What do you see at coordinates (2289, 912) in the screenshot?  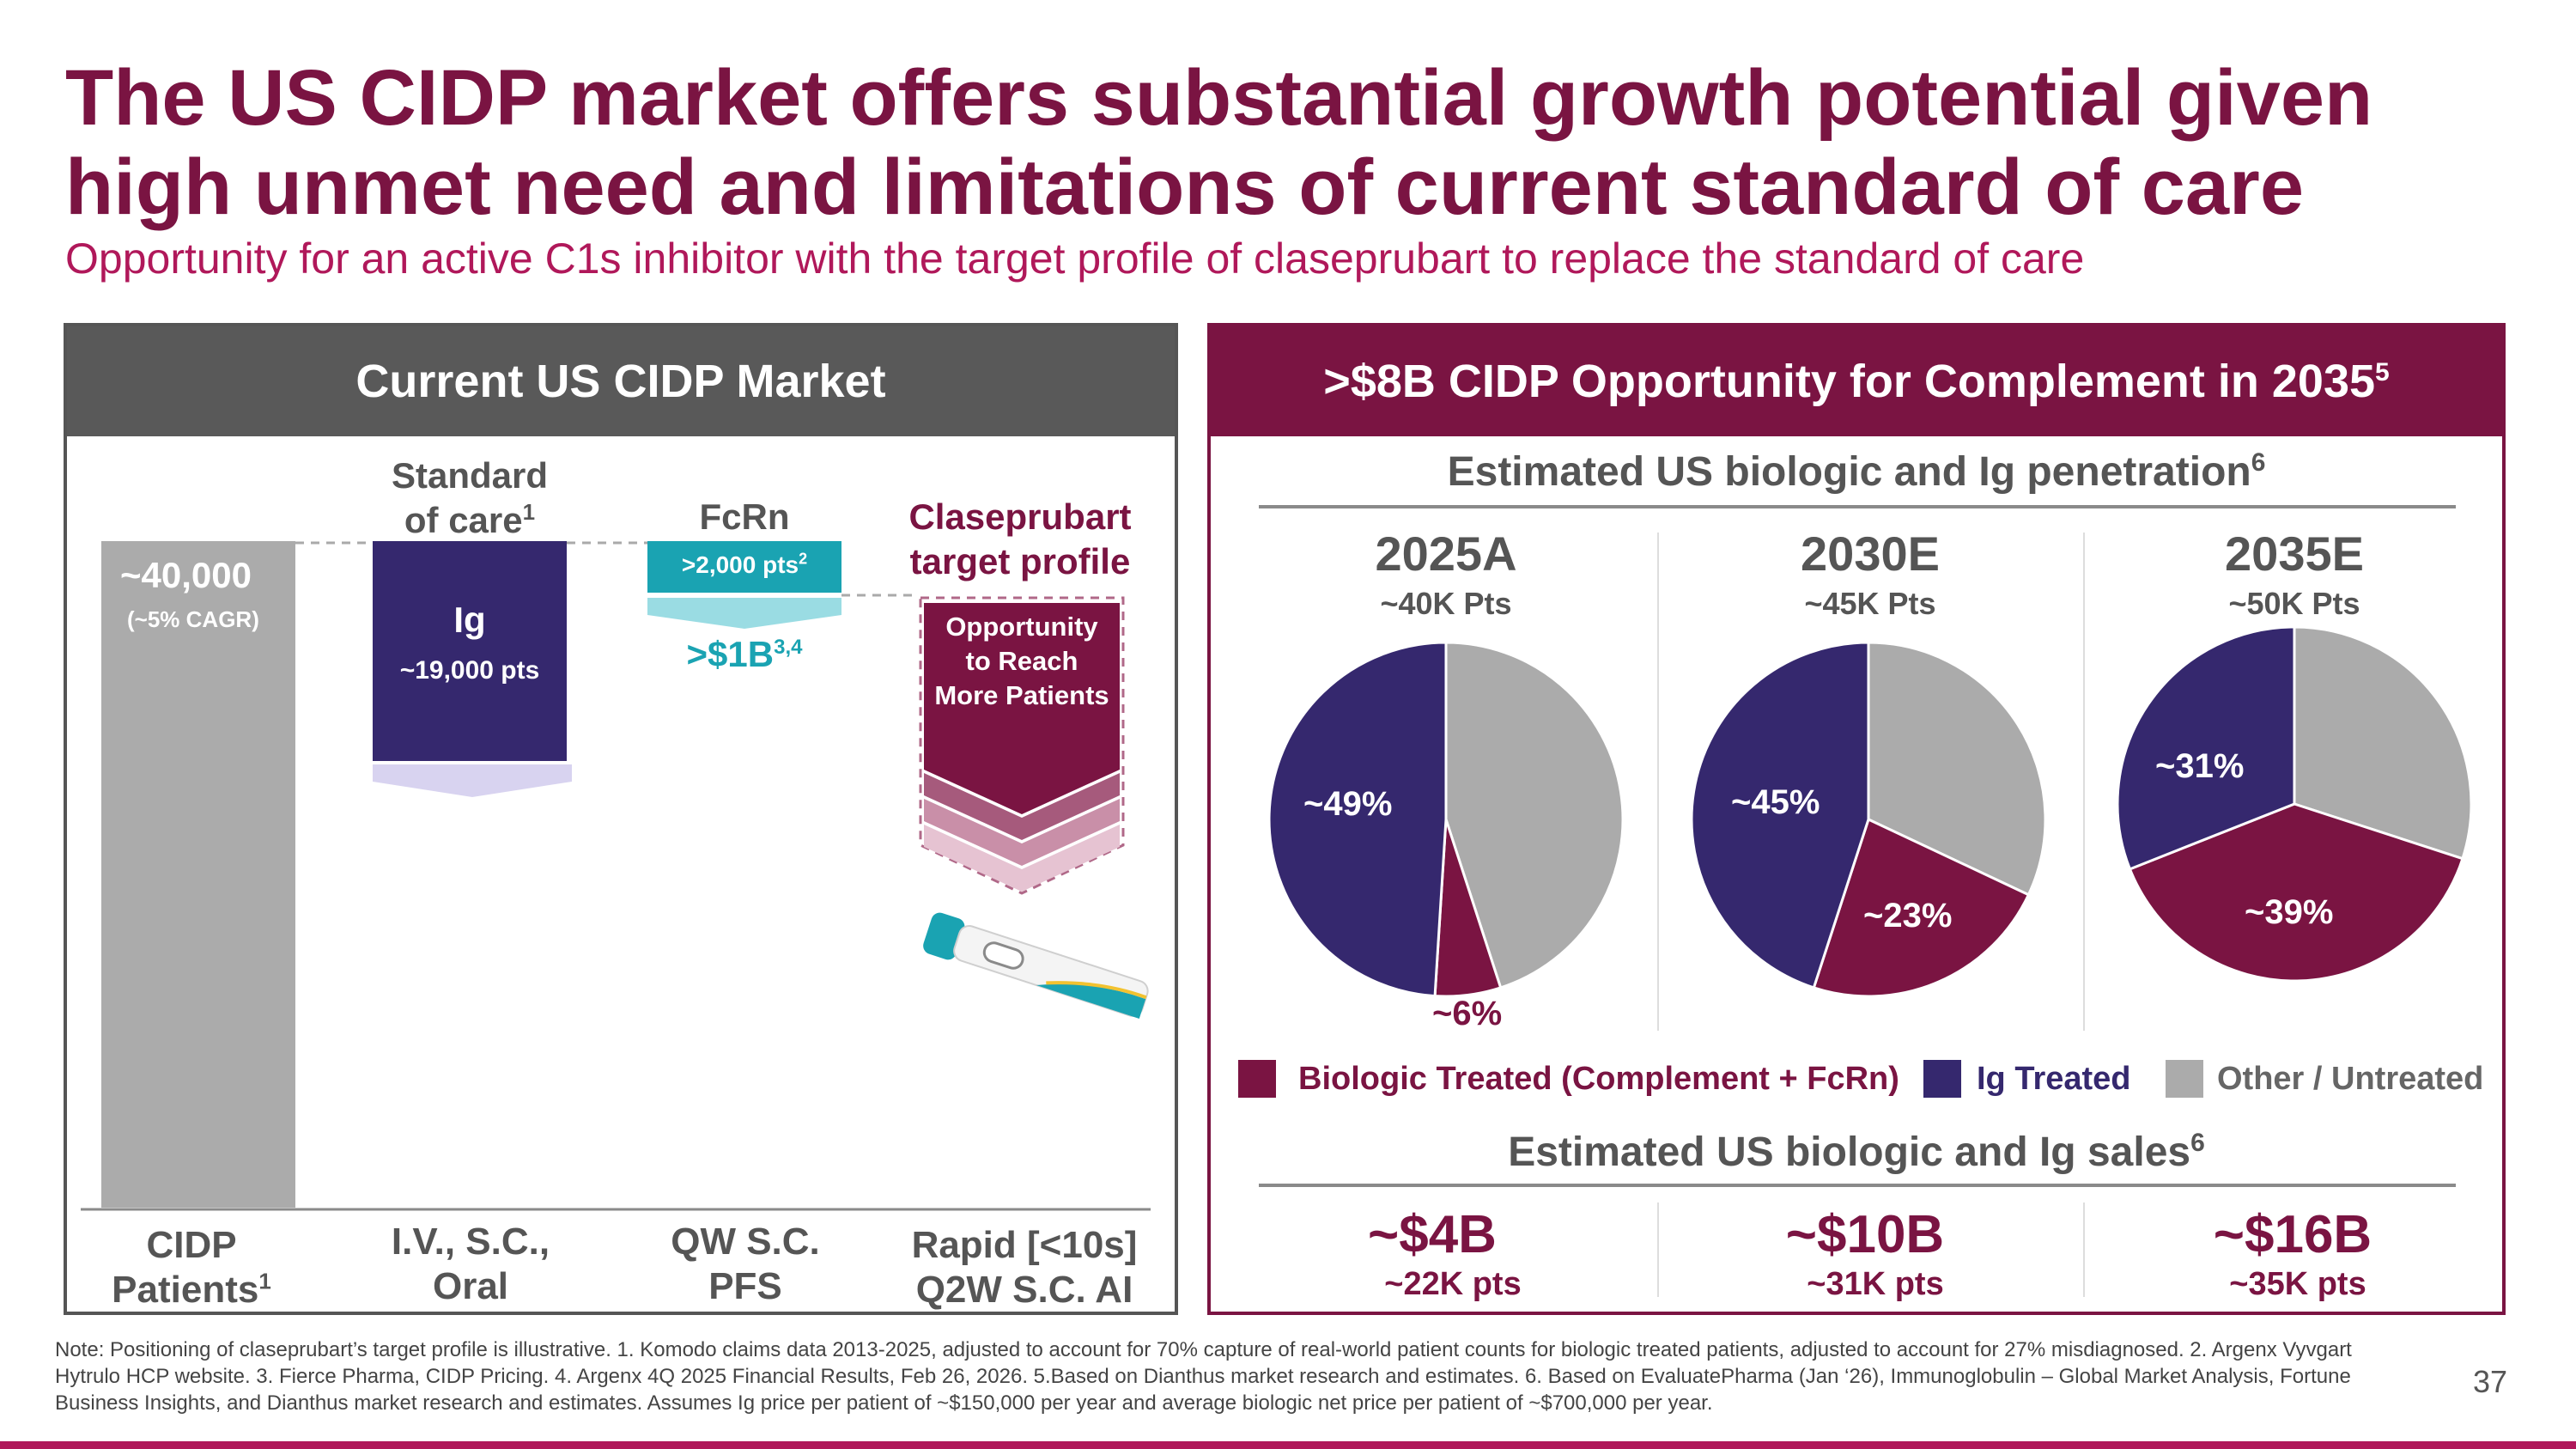 I see `pie-2035-biologic-label: ~39%` at bounding box center [2289, 912].